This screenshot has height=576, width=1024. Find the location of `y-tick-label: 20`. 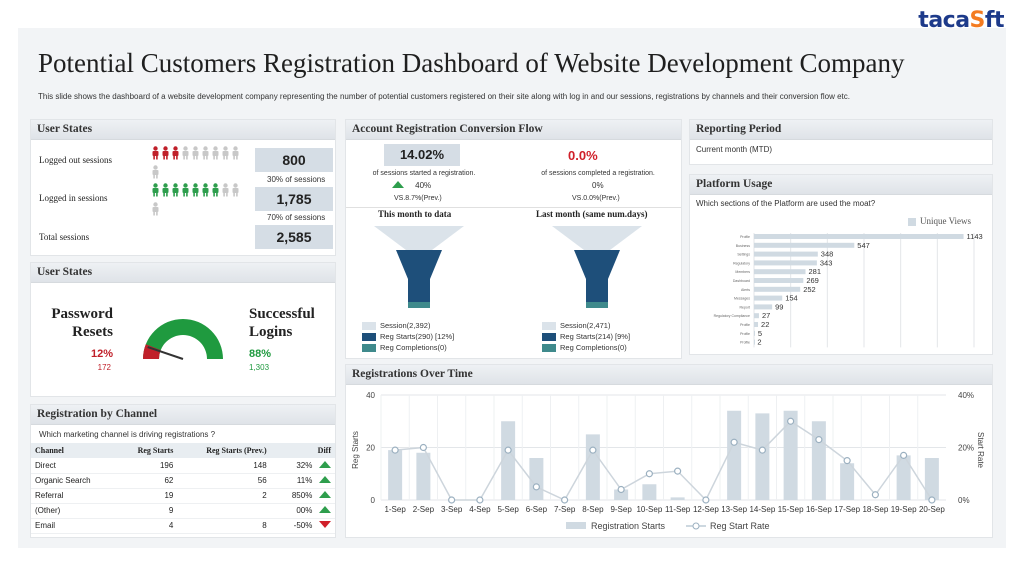

y-tick-label: 20 is located at coordinates (370, 448).